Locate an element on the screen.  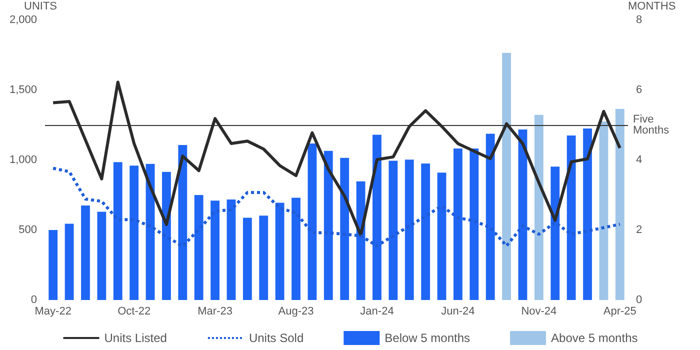
legend-label: Above 5 months is located at coordinates (594, 338).